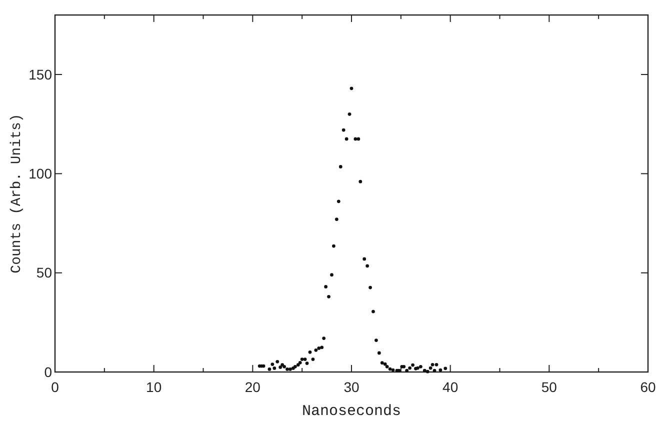  Describe the element at coordinates (352, 387) in the screenshot. I see `x-tick-label: 30` at that location.